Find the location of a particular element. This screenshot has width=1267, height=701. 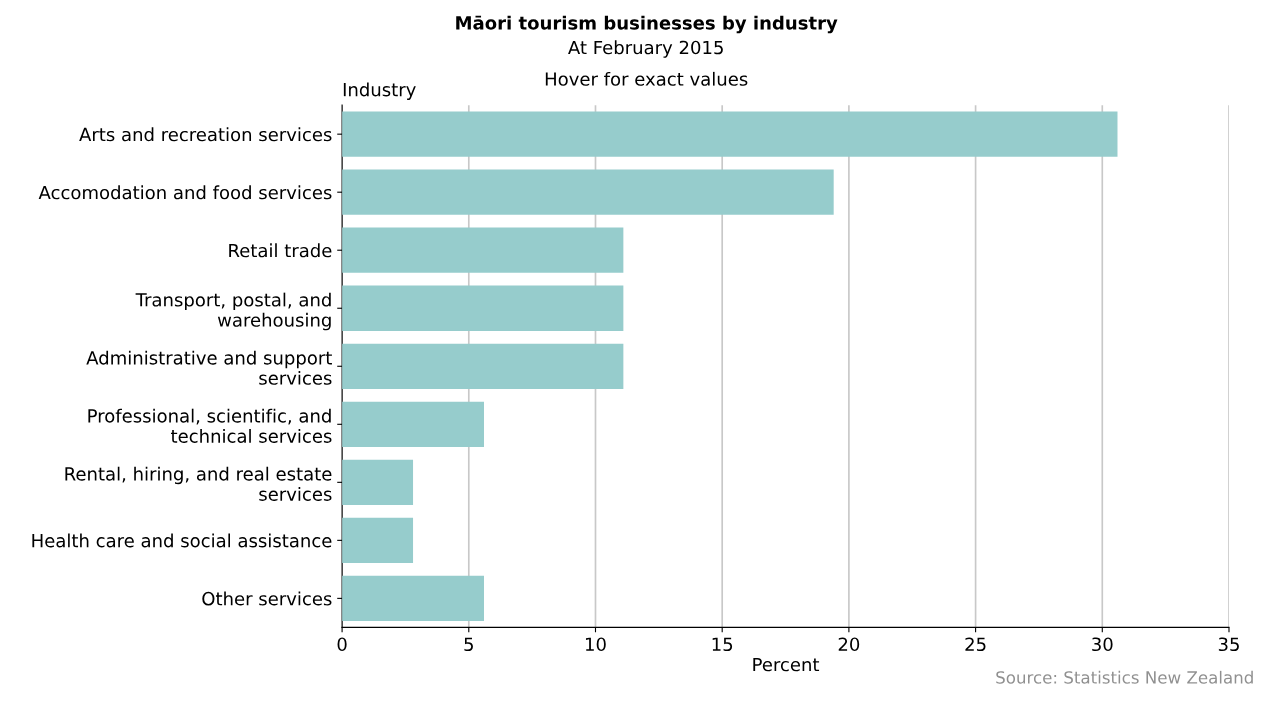

y-tick-label: Transport, postal, and warehousing is located at coordinates (233, 311).